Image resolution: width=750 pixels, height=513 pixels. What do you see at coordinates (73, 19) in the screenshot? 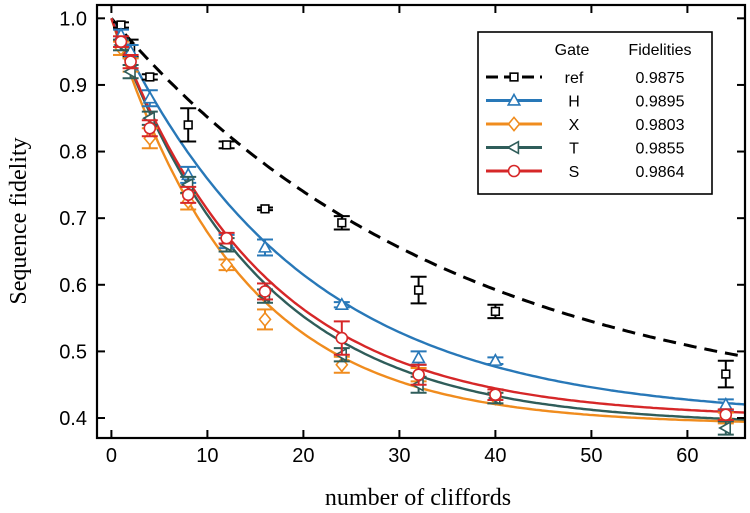
I see `y-tick-label: 1.0` at bounding box center [73, 19].